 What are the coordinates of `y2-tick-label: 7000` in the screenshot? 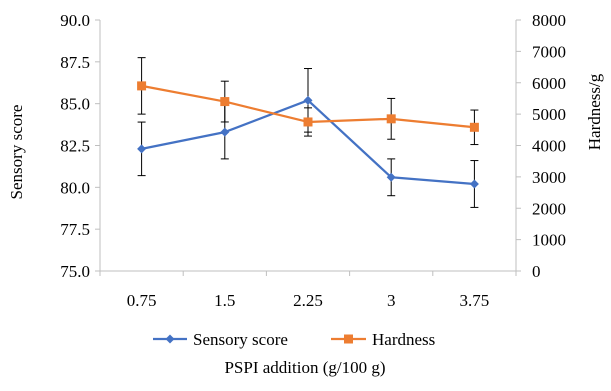 It's located at (549, 51).